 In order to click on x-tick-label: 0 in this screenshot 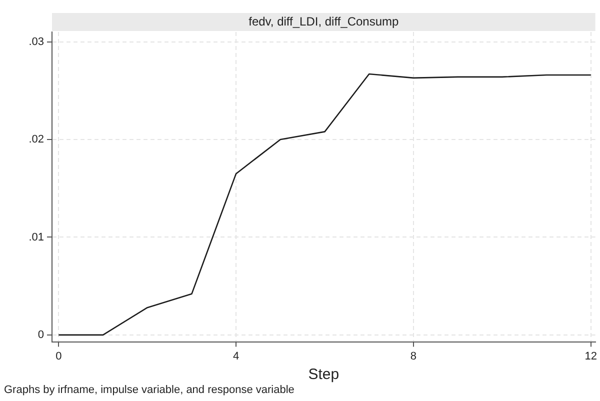, I will do `click(59, 356)`.